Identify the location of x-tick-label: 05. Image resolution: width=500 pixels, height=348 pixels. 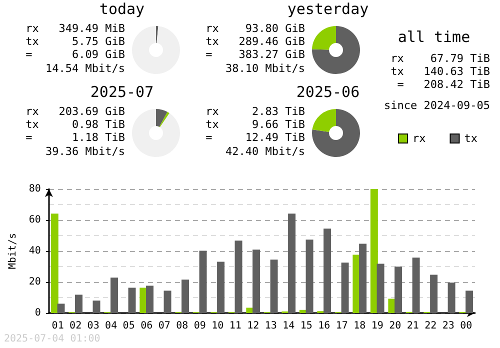
(128, 326).